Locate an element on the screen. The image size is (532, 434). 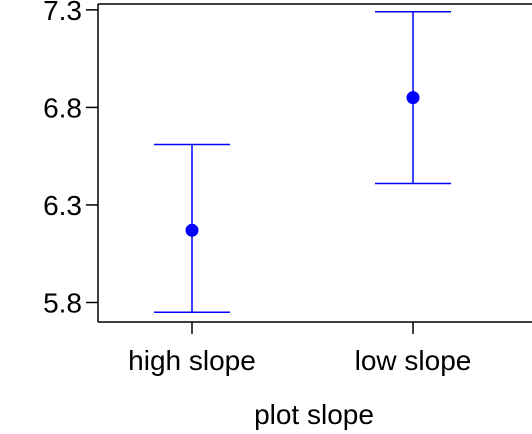
x-axis-ticks: high slope low slope is located at coordinates (299, 349).